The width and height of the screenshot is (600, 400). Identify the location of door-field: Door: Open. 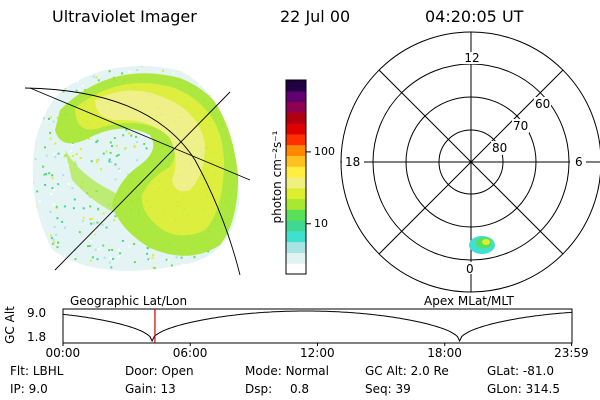
(159, 371).